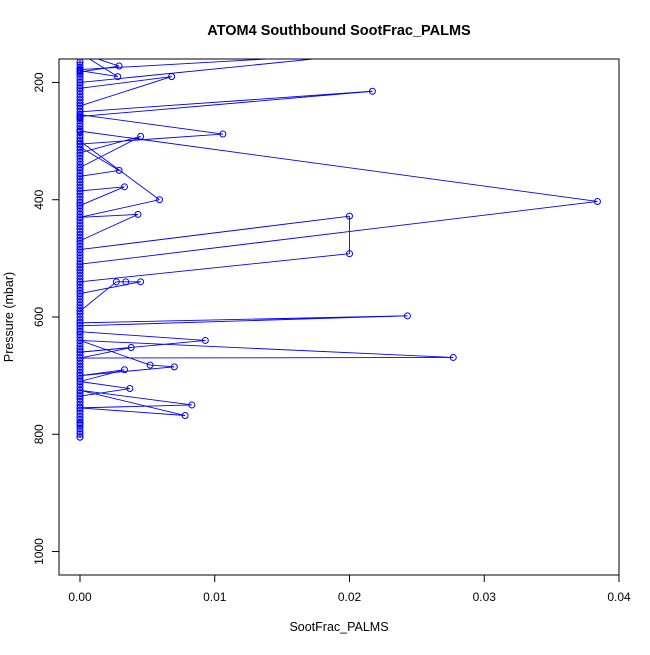 This screenshot has width=650, height=655. What do you see at coordinates (39, 434) in the screenshot?
I see `y-tick-label: 800` at bounding box center [39, 434].